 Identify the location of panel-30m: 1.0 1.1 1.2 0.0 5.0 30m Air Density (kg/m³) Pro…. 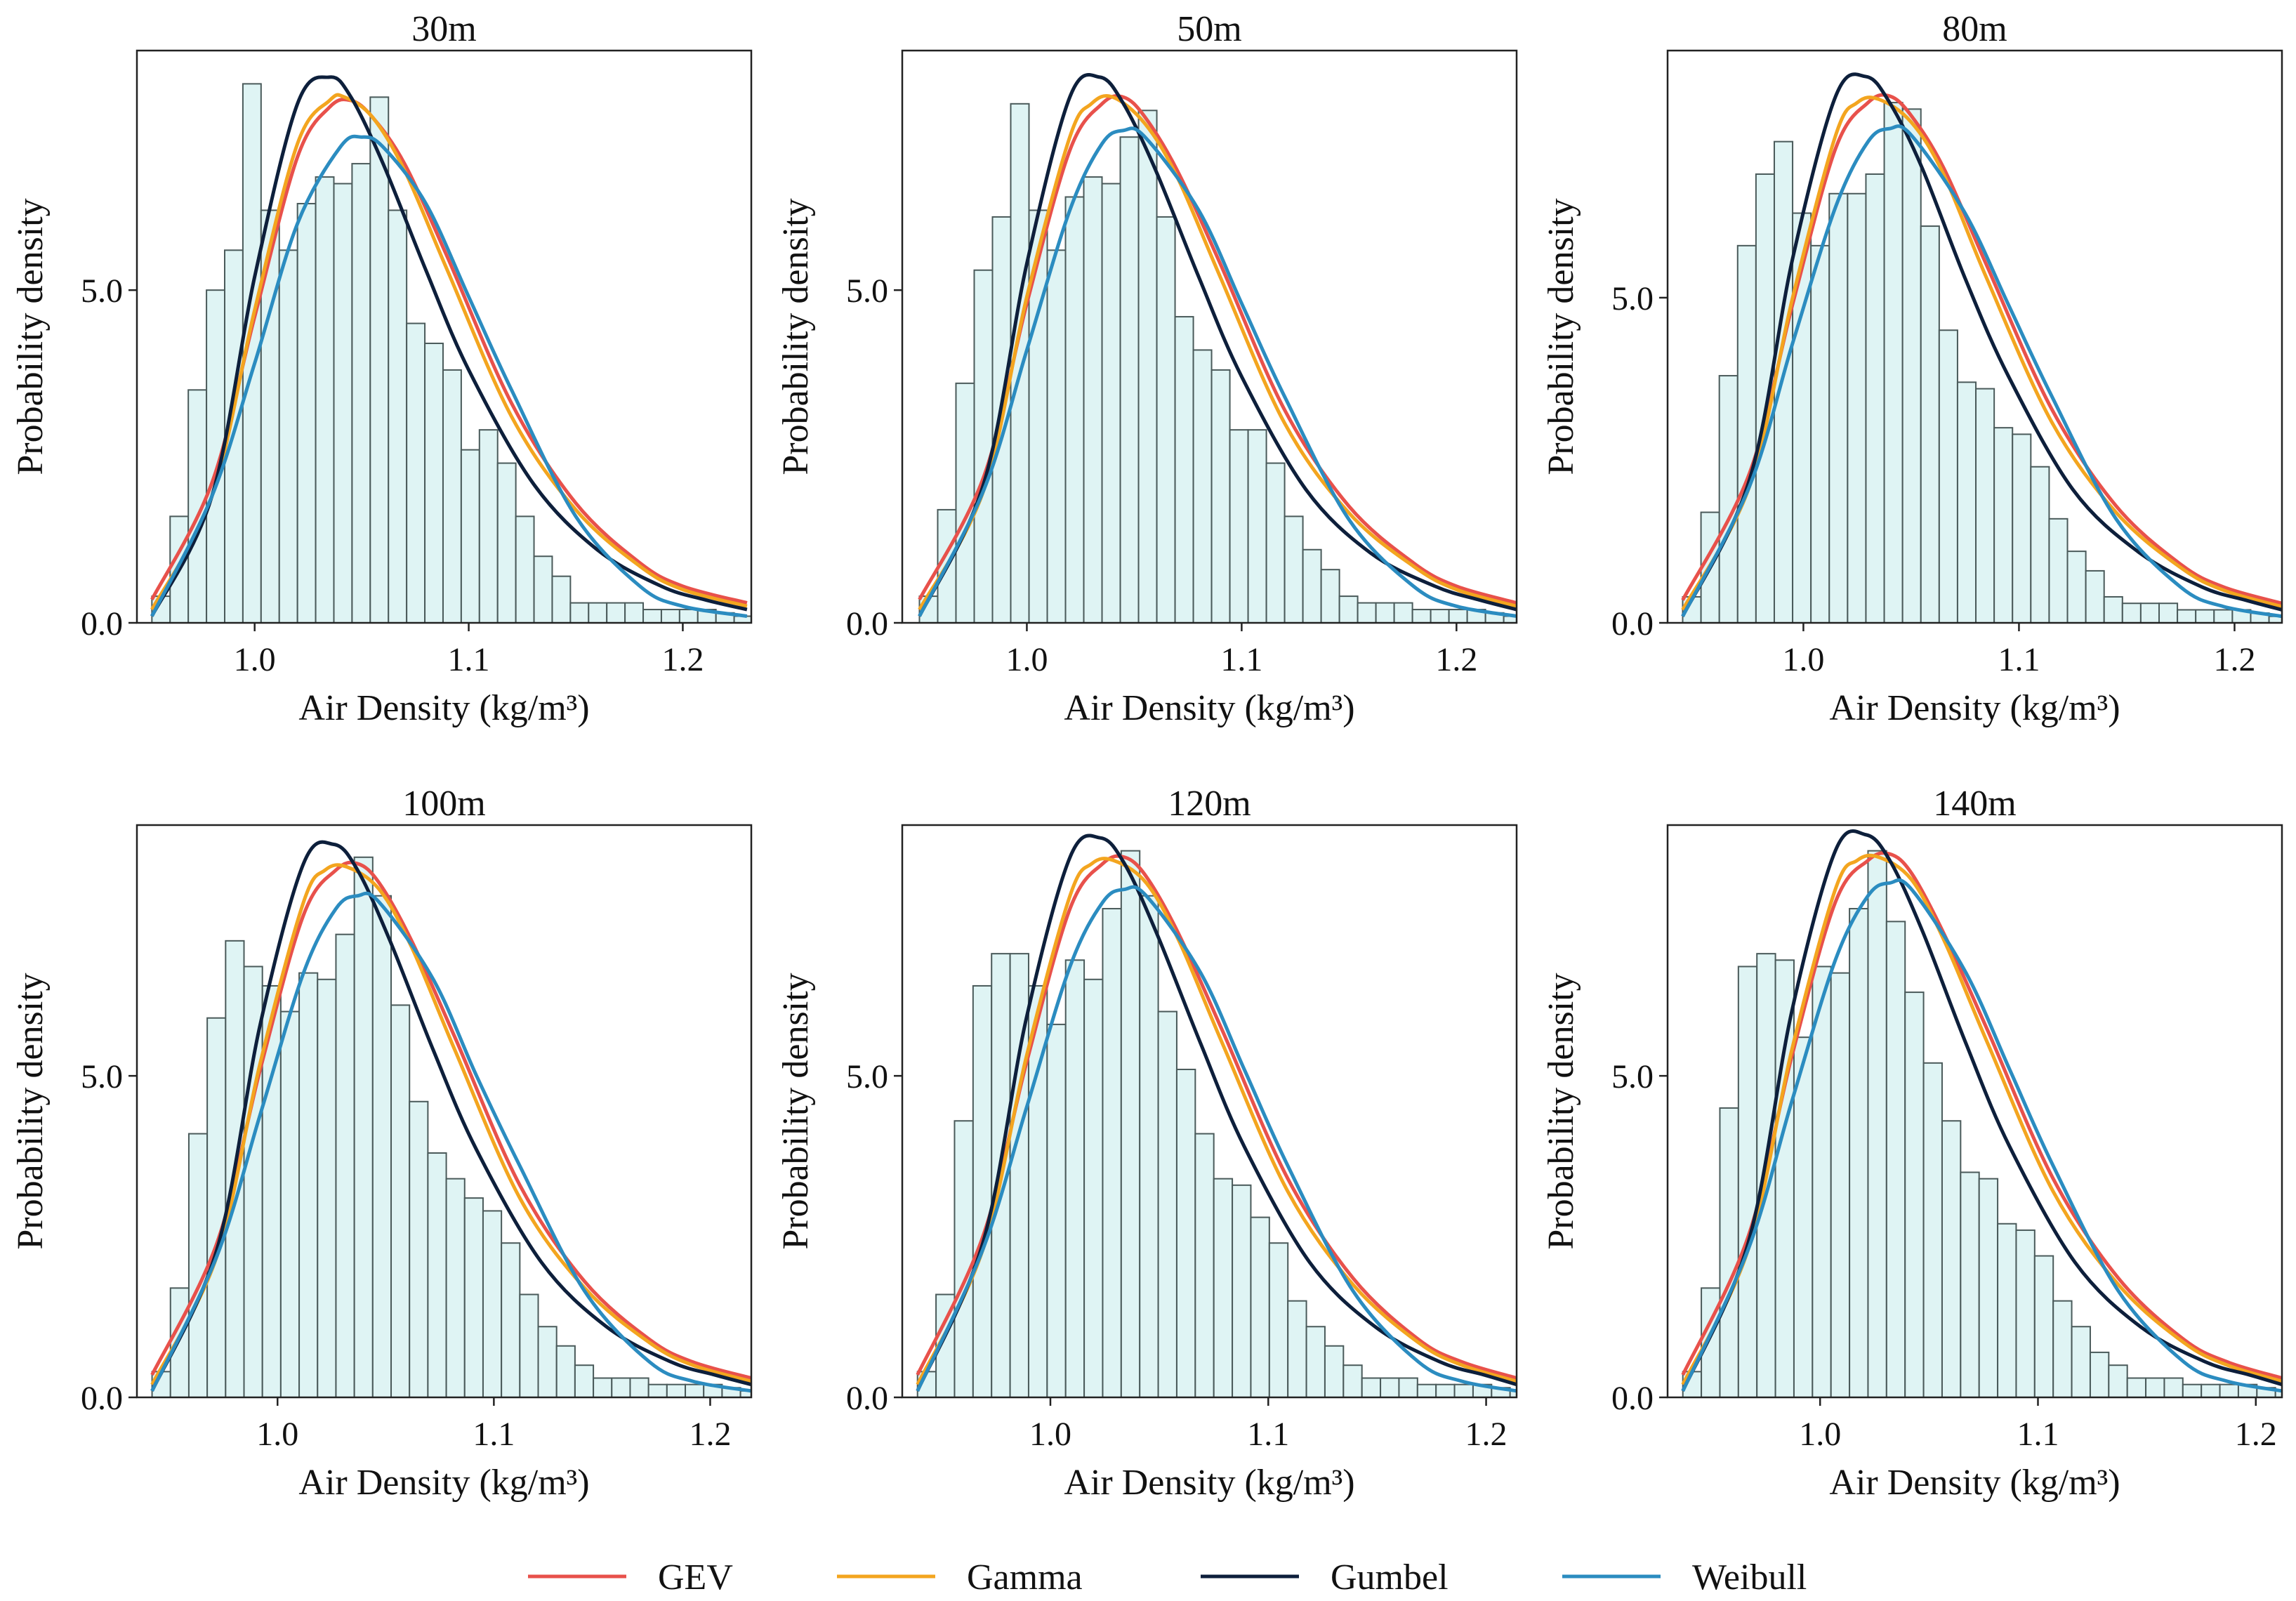
(382, 368).